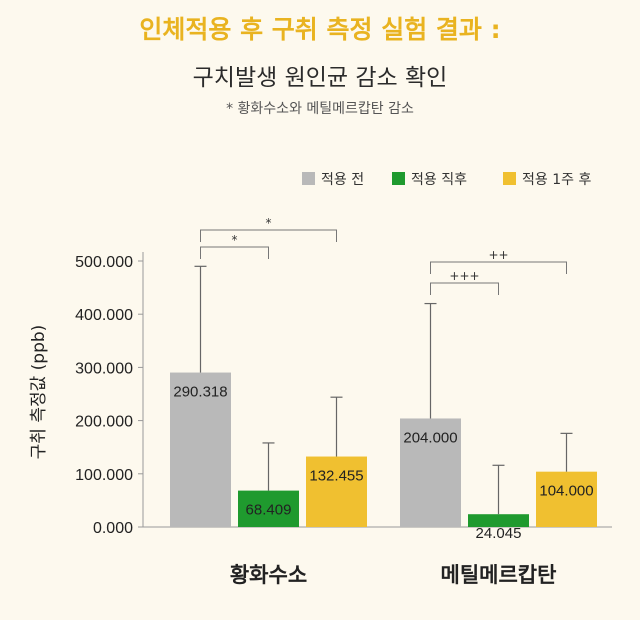 The image size is (640, 620). What do you see at coordinates (342, 180) in the screenshot?
I see `legend-label: 적용 전` at bounding box center [342, 180].